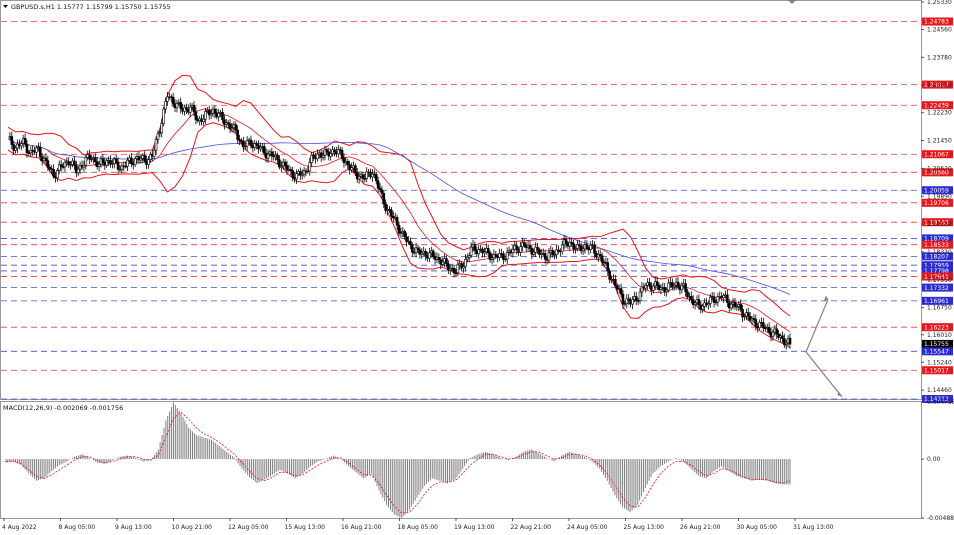 The width and height of the screenshot is (954, 535). What do you see at coordinates (936, 203) in the screenshot?
I see `level-price-label: 1.19706` at bounding box center [936, 203].